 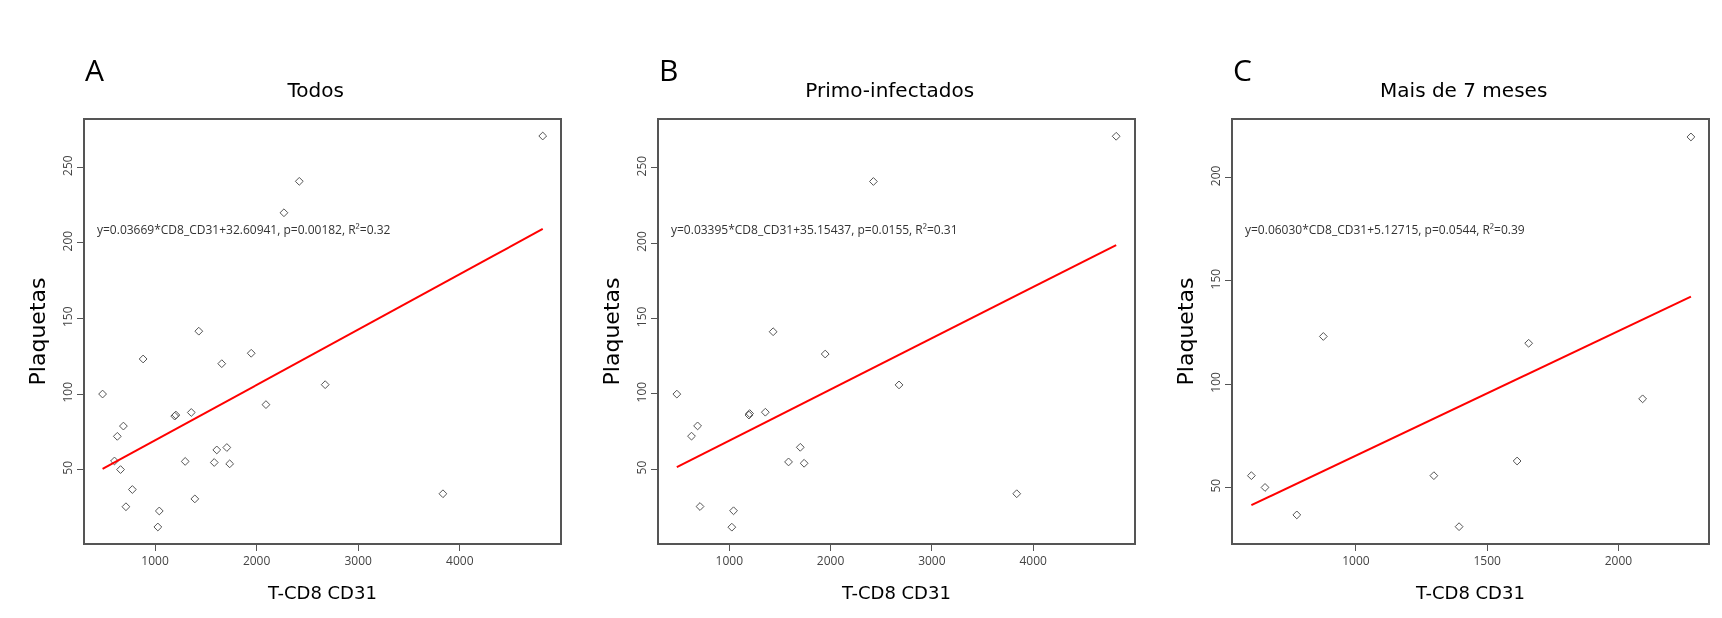 I want to click on annotation: y=0.03669*CD8_CD31+32.60941, p=0.00182, R²=0.32, so click(x=244, y=229).